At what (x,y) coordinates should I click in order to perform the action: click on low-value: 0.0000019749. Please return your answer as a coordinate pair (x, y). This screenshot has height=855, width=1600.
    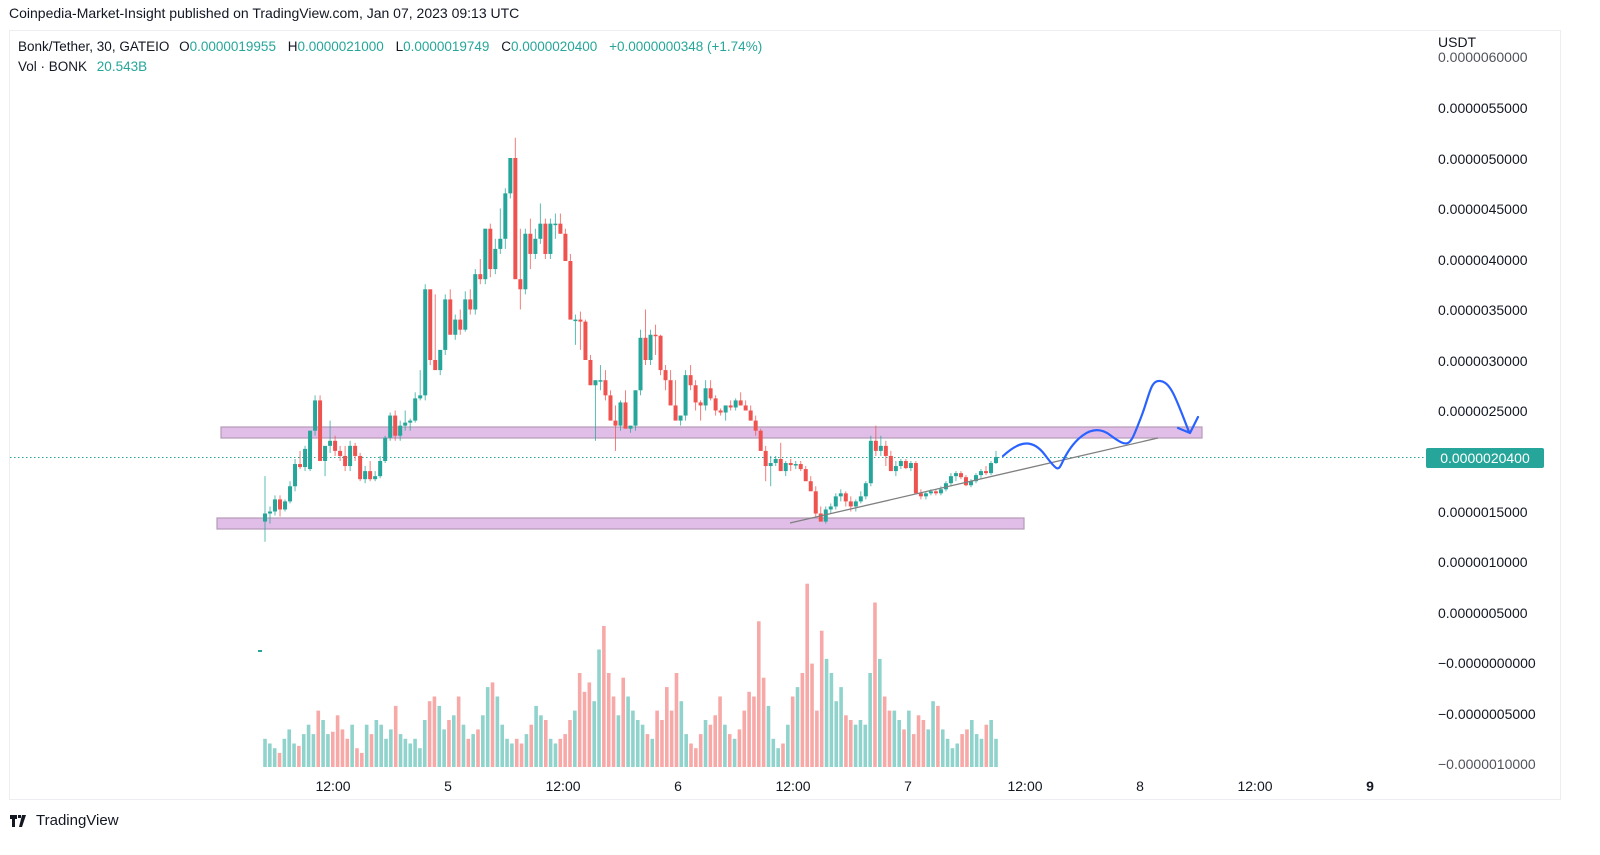
    Looking at the image, I should click on (446, 46).